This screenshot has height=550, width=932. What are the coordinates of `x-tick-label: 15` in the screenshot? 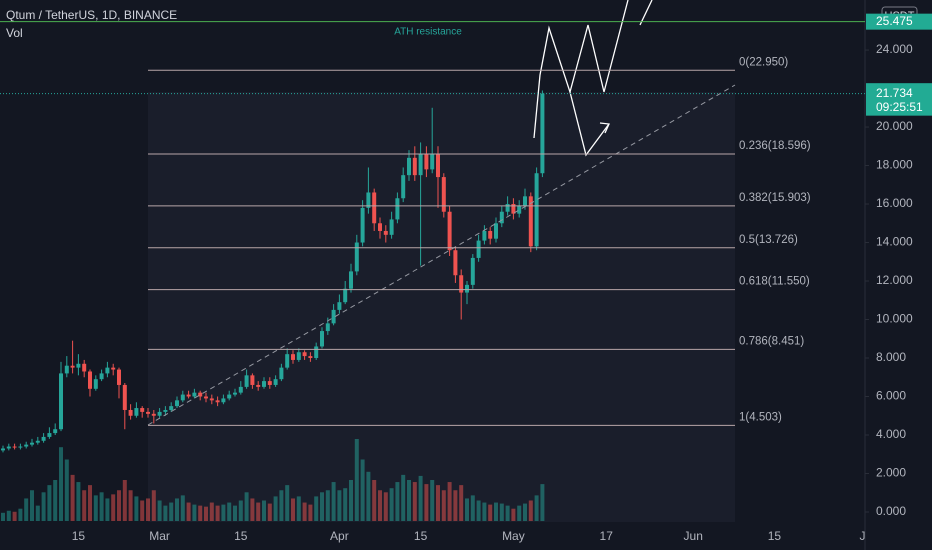 It's located at (775, 536).